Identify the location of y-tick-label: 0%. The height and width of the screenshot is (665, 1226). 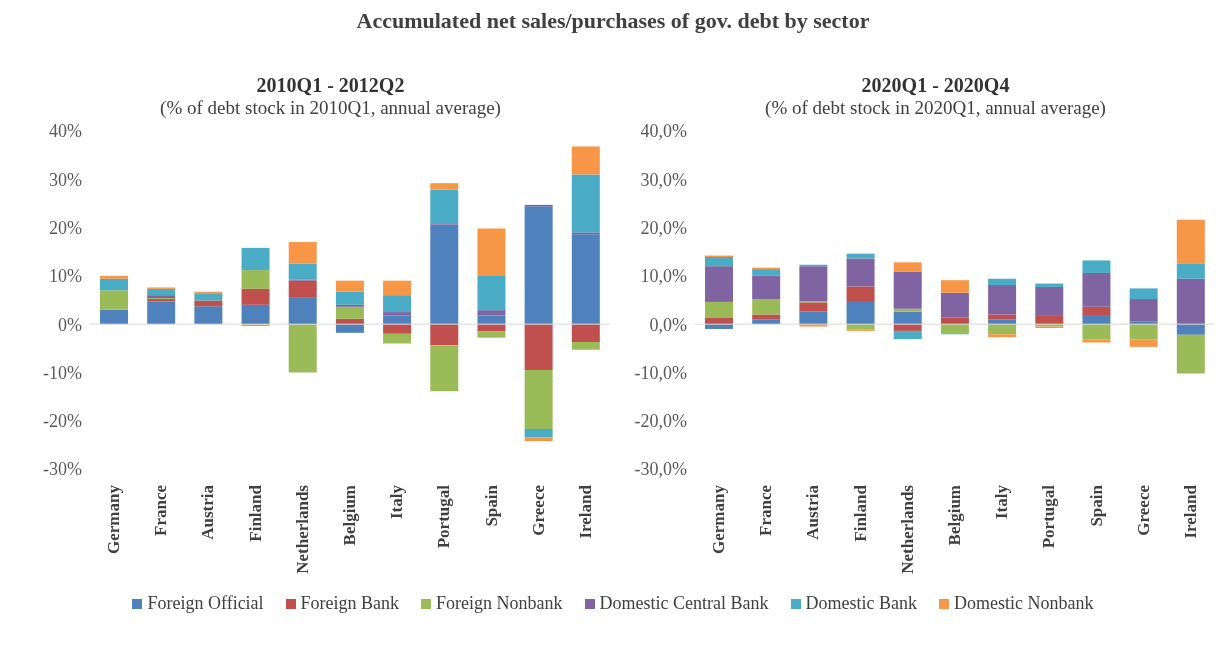
(70, 324).